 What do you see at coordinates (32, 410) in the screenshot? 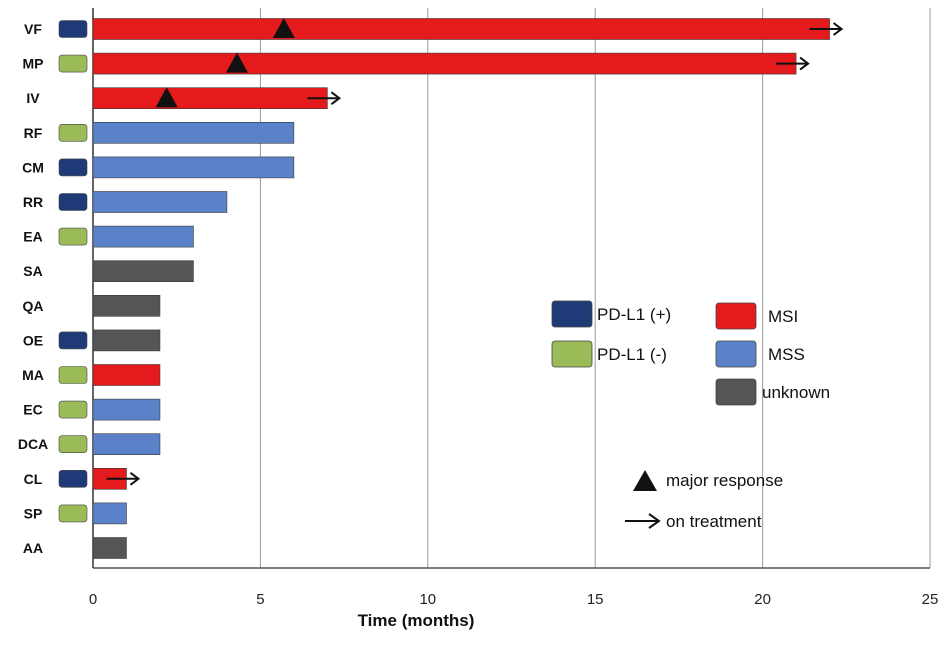
I see `category-label: EC` at bounding box center [32, 410].